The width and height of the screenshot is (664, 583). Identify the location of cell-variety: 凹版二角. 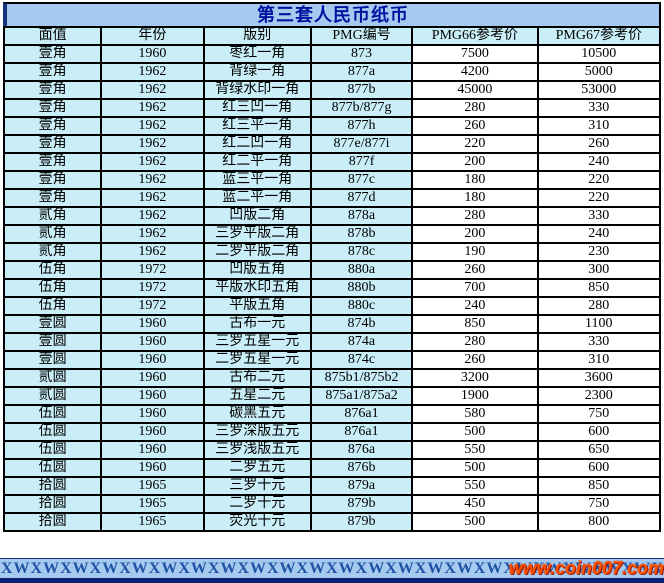
(257, 216).